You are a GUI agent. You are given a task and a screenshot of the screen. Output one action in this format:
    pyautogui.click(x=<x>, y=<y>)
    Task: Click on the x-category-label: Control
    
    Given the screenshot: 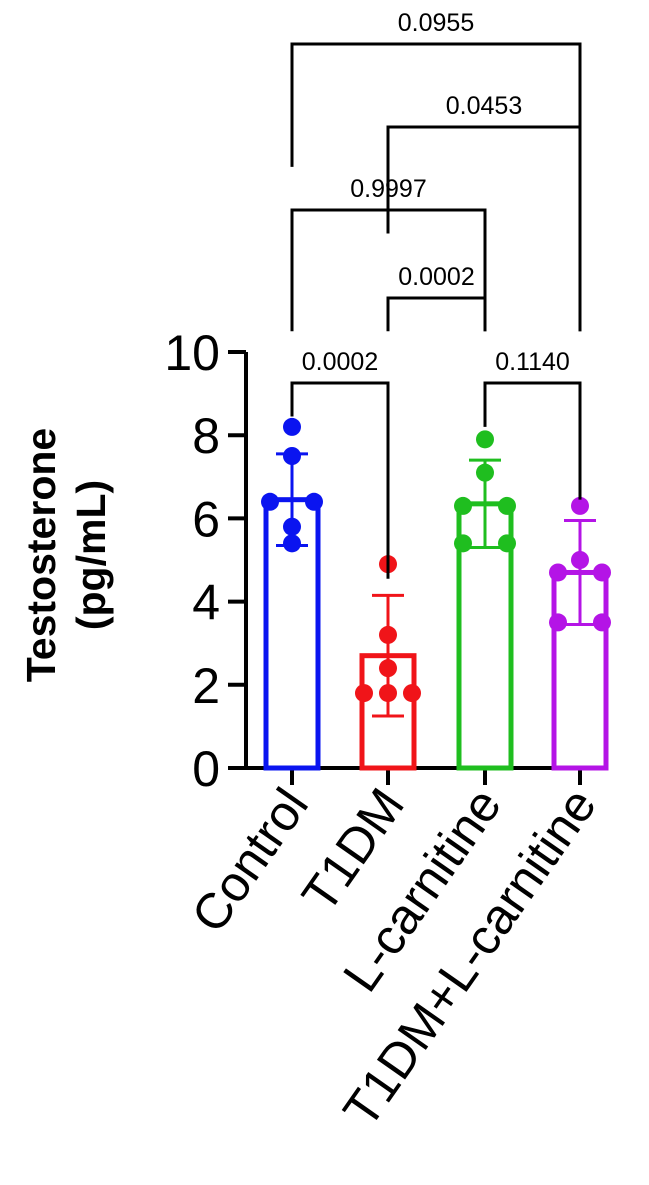 What is the action you would take?
    pyautogui.click(x=250, y=860)
    